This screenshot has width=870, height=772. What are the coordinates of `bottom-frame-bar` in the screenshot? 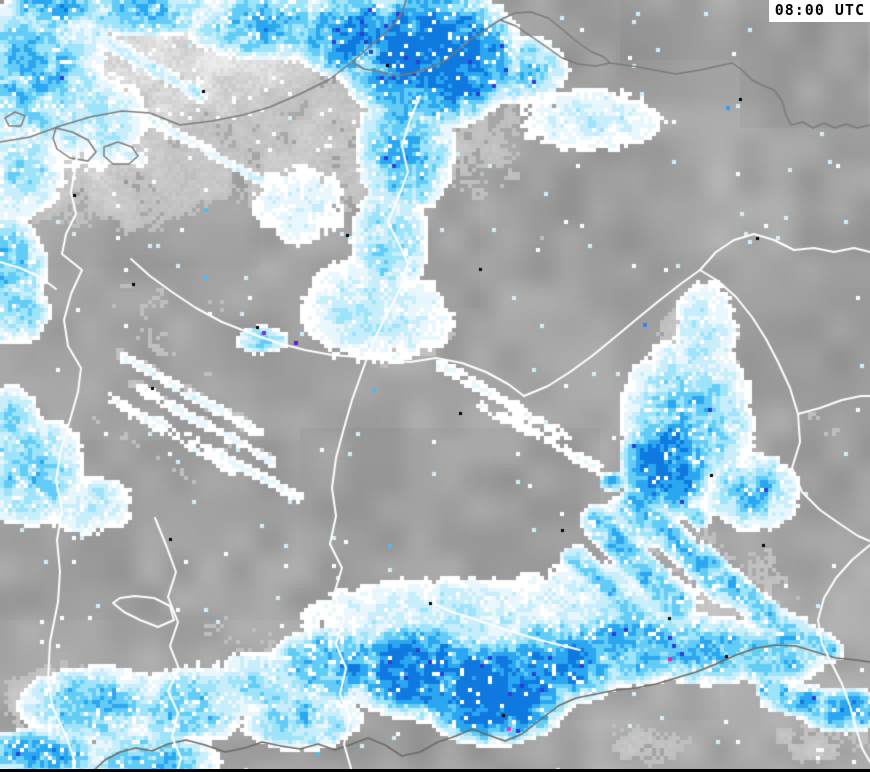 It's located at (435, 770).